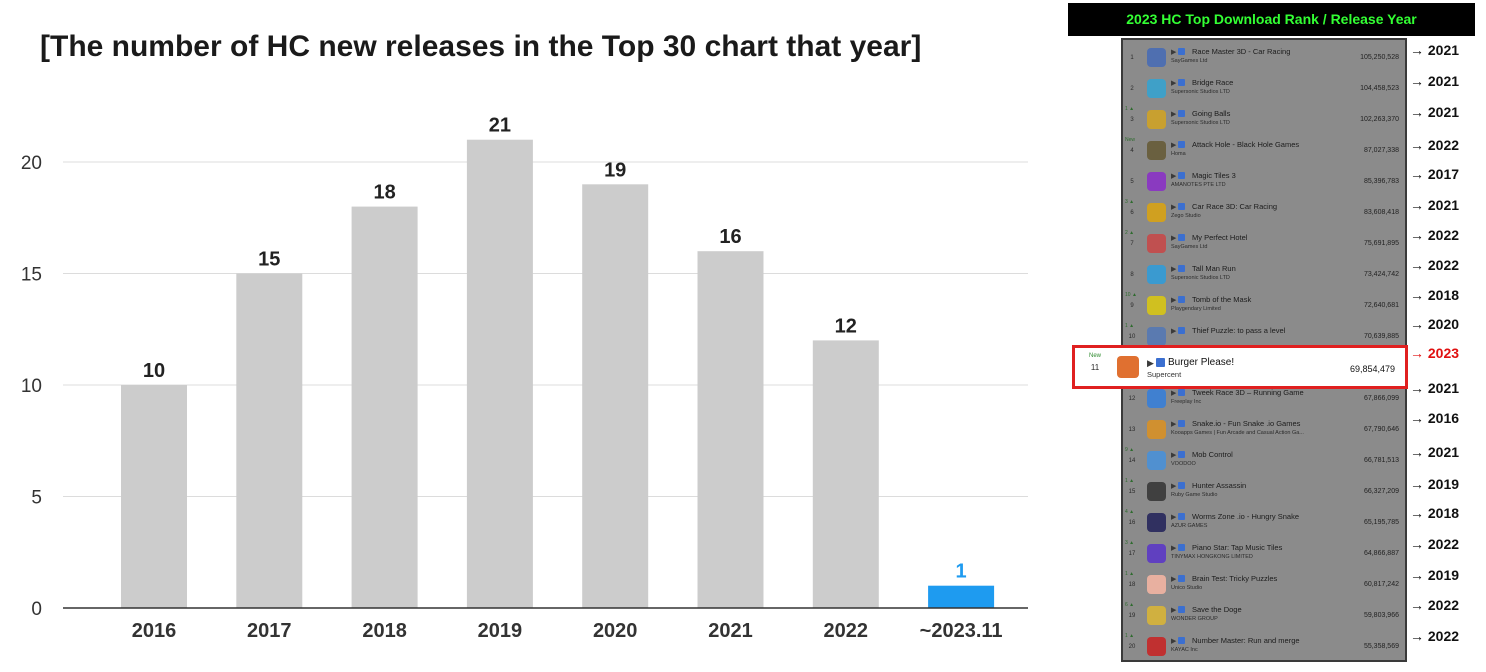 This screenshot has height=672, width=1486. Describe the element at coordinates (1132, 585) in the screenshot. I see `rank-number: 18` at that location.